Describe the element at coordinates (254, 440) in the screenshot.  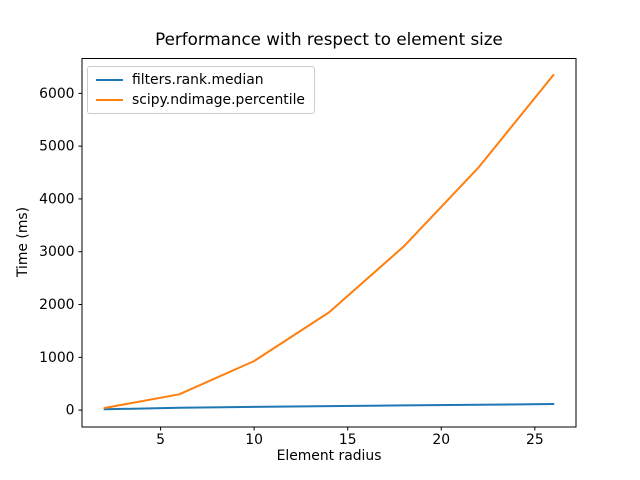
I see `x-tick-label: 10` at that location.